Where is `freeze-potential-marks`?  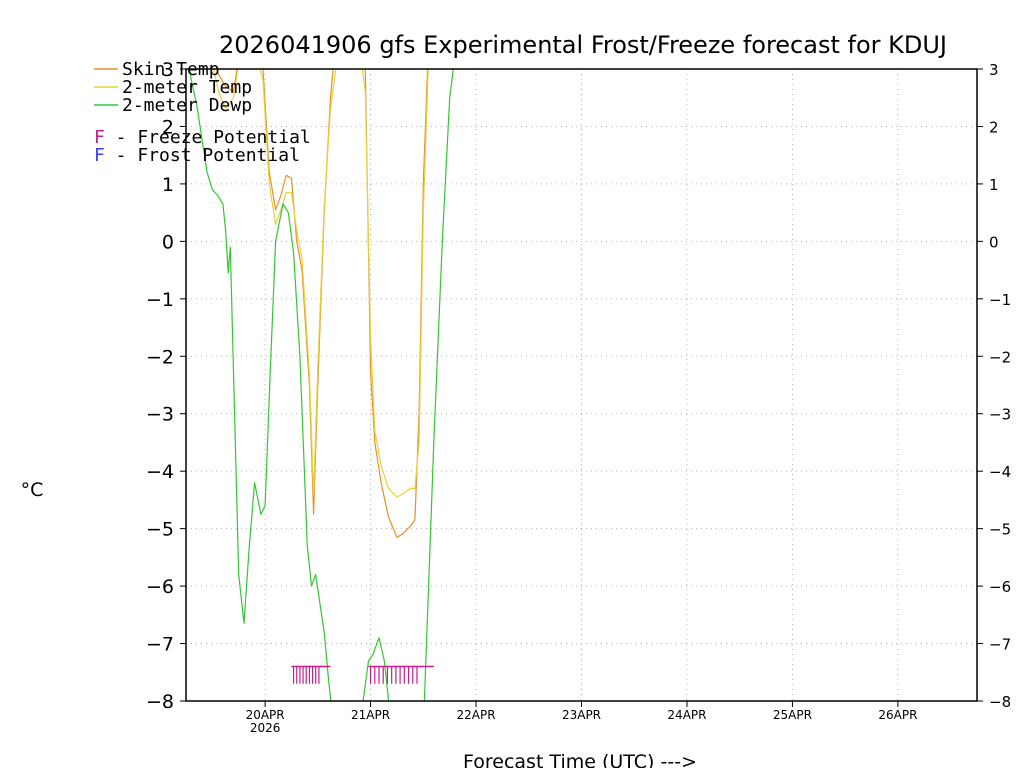
freeze-potential-marks is located at coordinates (362, 674).